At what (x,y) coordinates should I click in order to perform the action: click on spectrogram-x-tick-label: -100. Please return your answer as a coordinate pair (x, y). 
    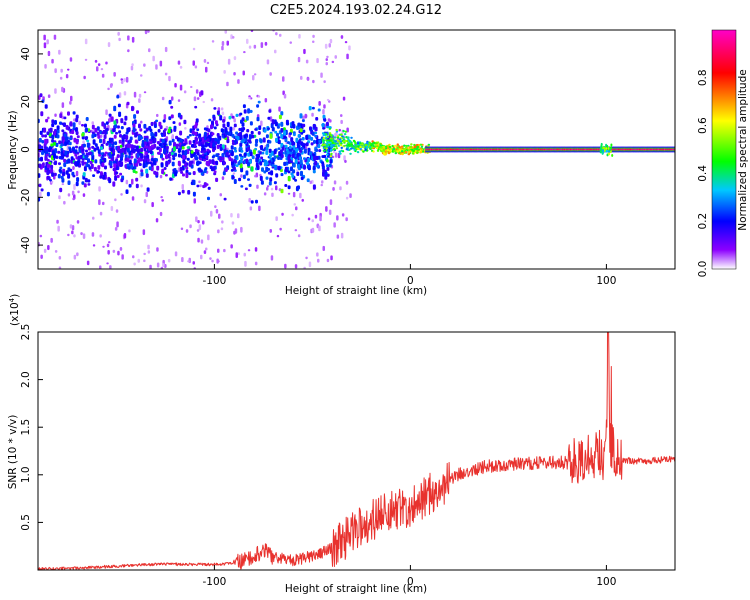
    Looking at the image, I should click on (214, 281).